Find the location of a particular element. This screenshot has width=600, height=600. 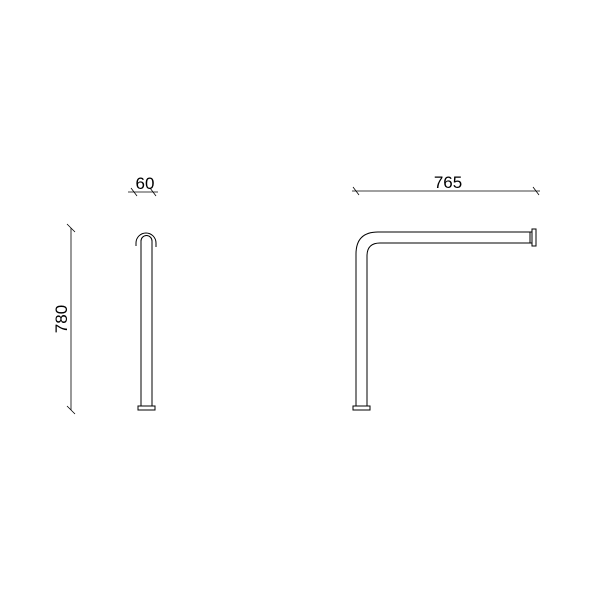

depth-dimension: 60 is located at coordinates (143, 185).